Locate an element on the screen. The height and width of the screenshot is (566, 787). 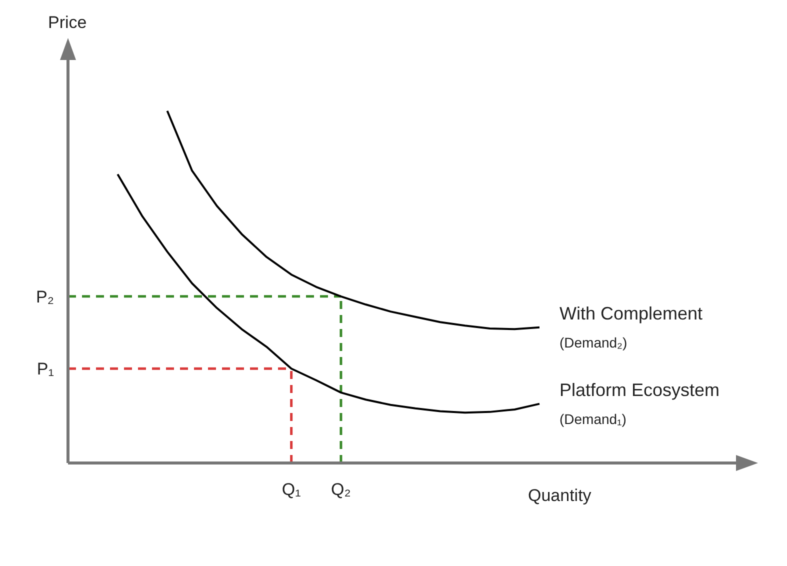
x-axis-title: Quantity is located at coordinates (560, 495).